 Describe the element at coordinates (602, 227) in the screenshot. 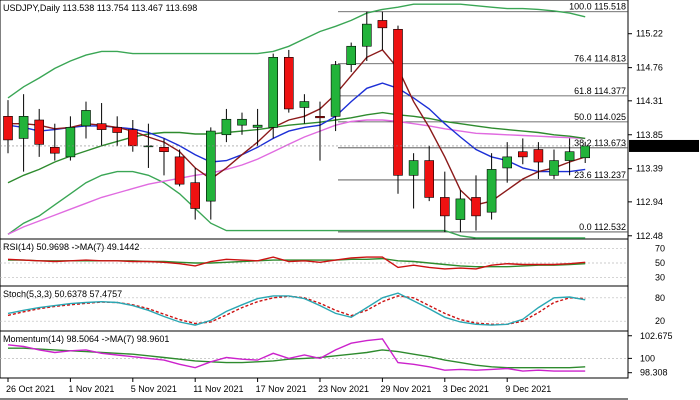

I see `fib-level-label: 0.0 112.532` at that location.